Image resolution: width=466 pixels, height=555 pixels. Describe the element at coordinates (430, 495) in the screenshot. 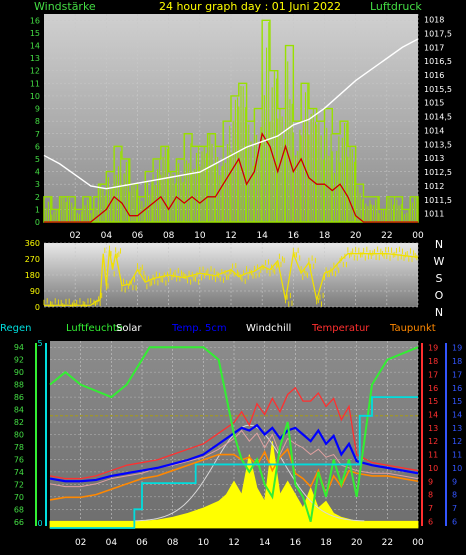

I see `bottom-y-right-red-tick-label: 8` at that location.